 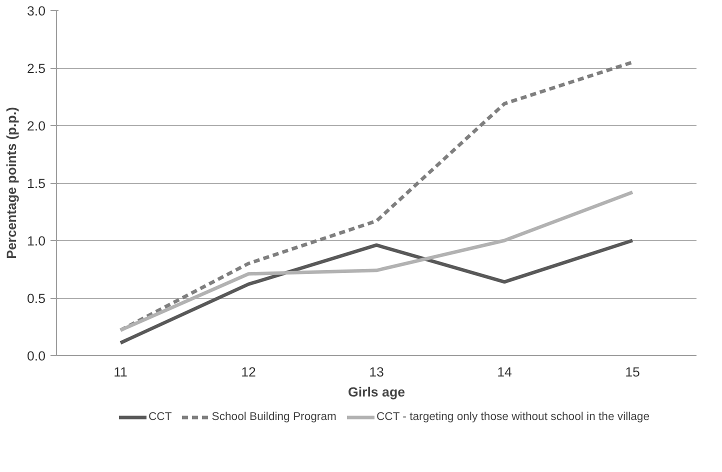 What do you see at coordinates (376, 372) in the screenshot?
I see `x-tick-label: 13` at bounding box center [376, 372].